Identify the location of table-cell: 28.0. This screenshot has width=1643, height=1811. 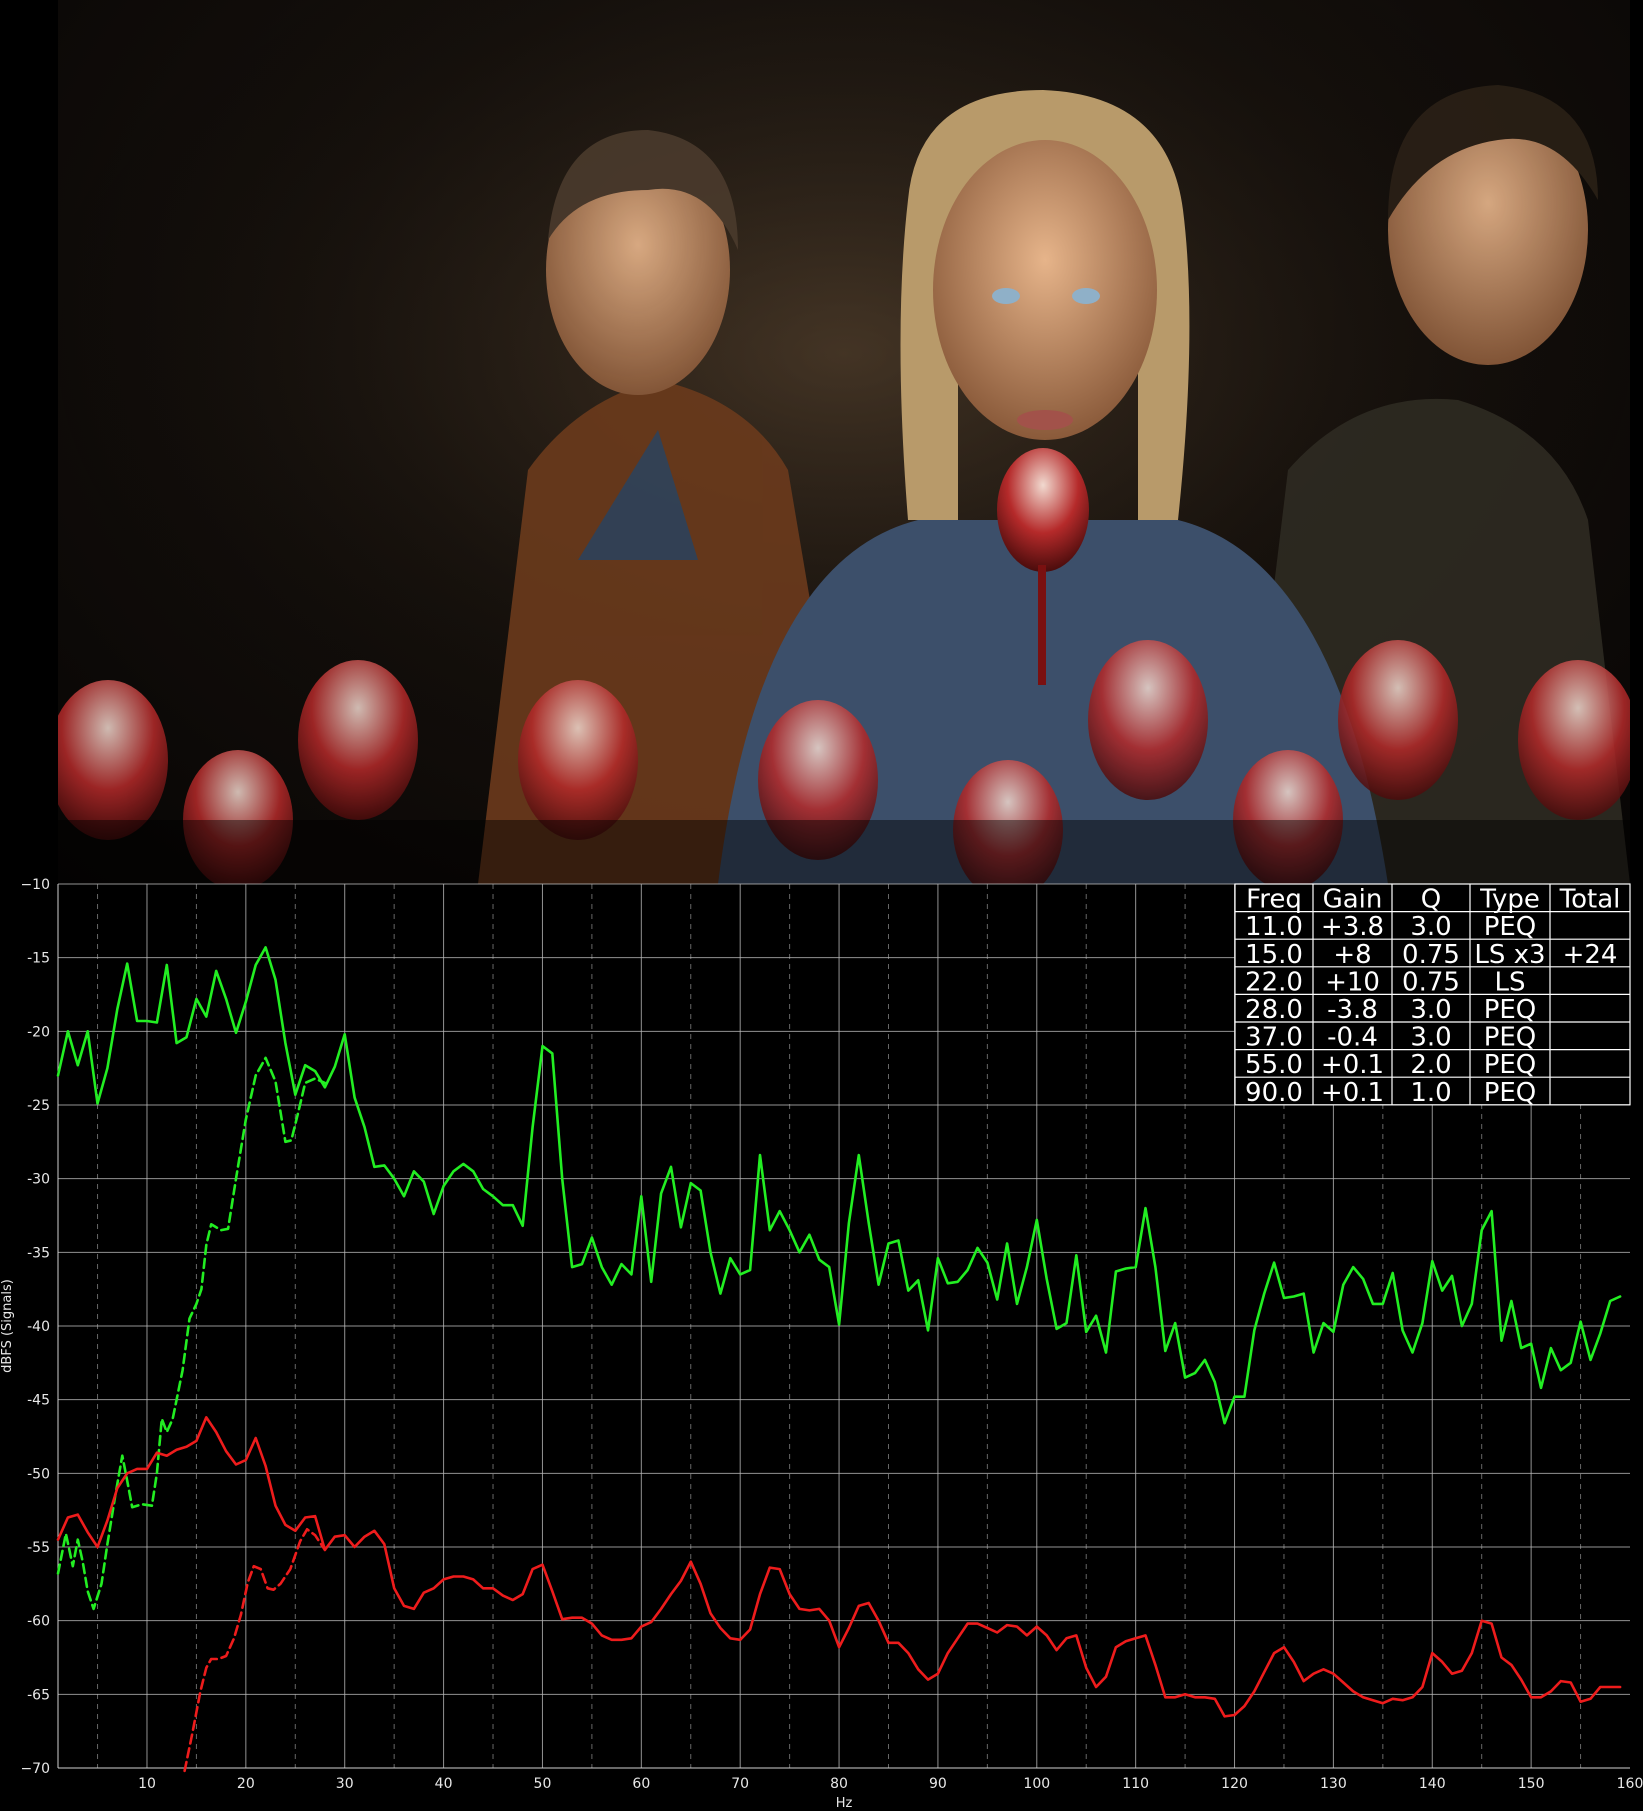
(1274, 1010).